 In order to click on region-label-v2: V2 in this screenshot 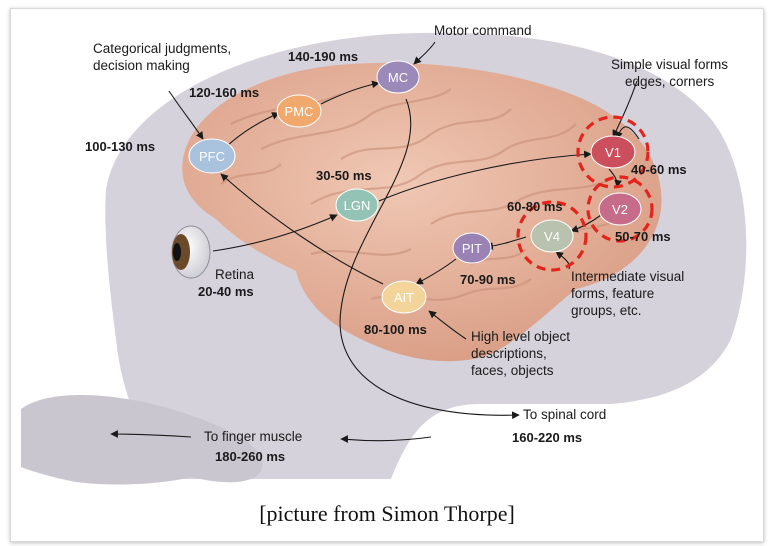, I will do `click(620, 209)`.